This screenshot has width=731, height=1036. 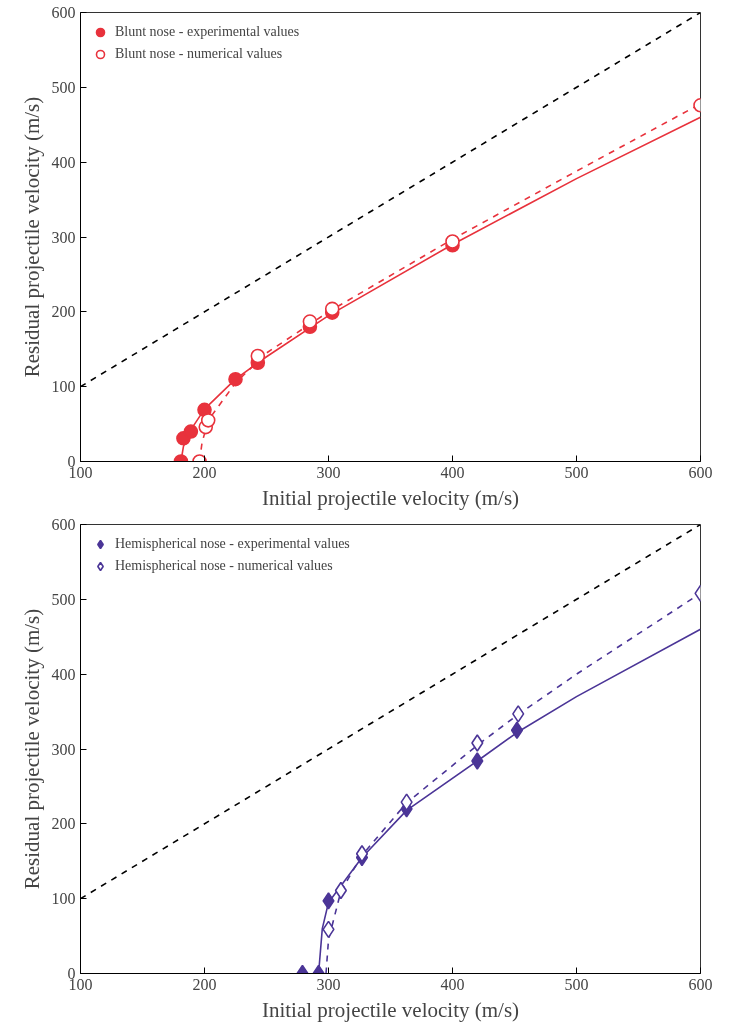 I want to click on legend-label: Blunt nose - numerical values, so click(x=199, y=54).